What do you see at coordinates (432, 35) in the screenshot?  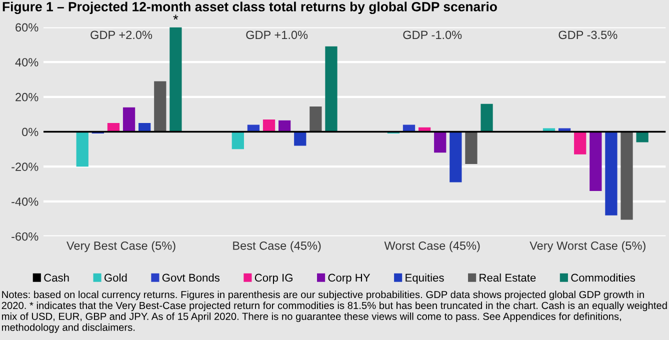 I see `annotation: GDP -1.0%` at bounding box center [432, 35].